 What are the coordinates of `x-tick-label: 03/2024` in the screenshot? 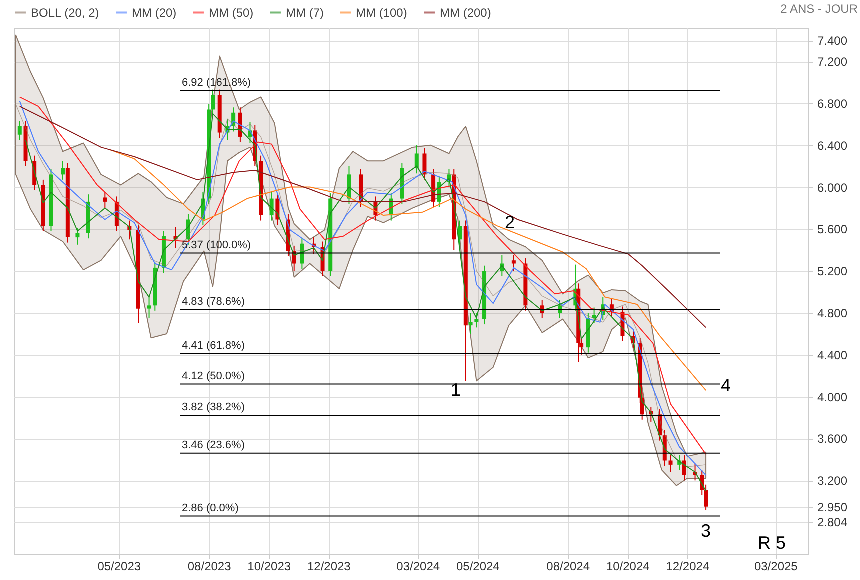 It's located at (418, 567).